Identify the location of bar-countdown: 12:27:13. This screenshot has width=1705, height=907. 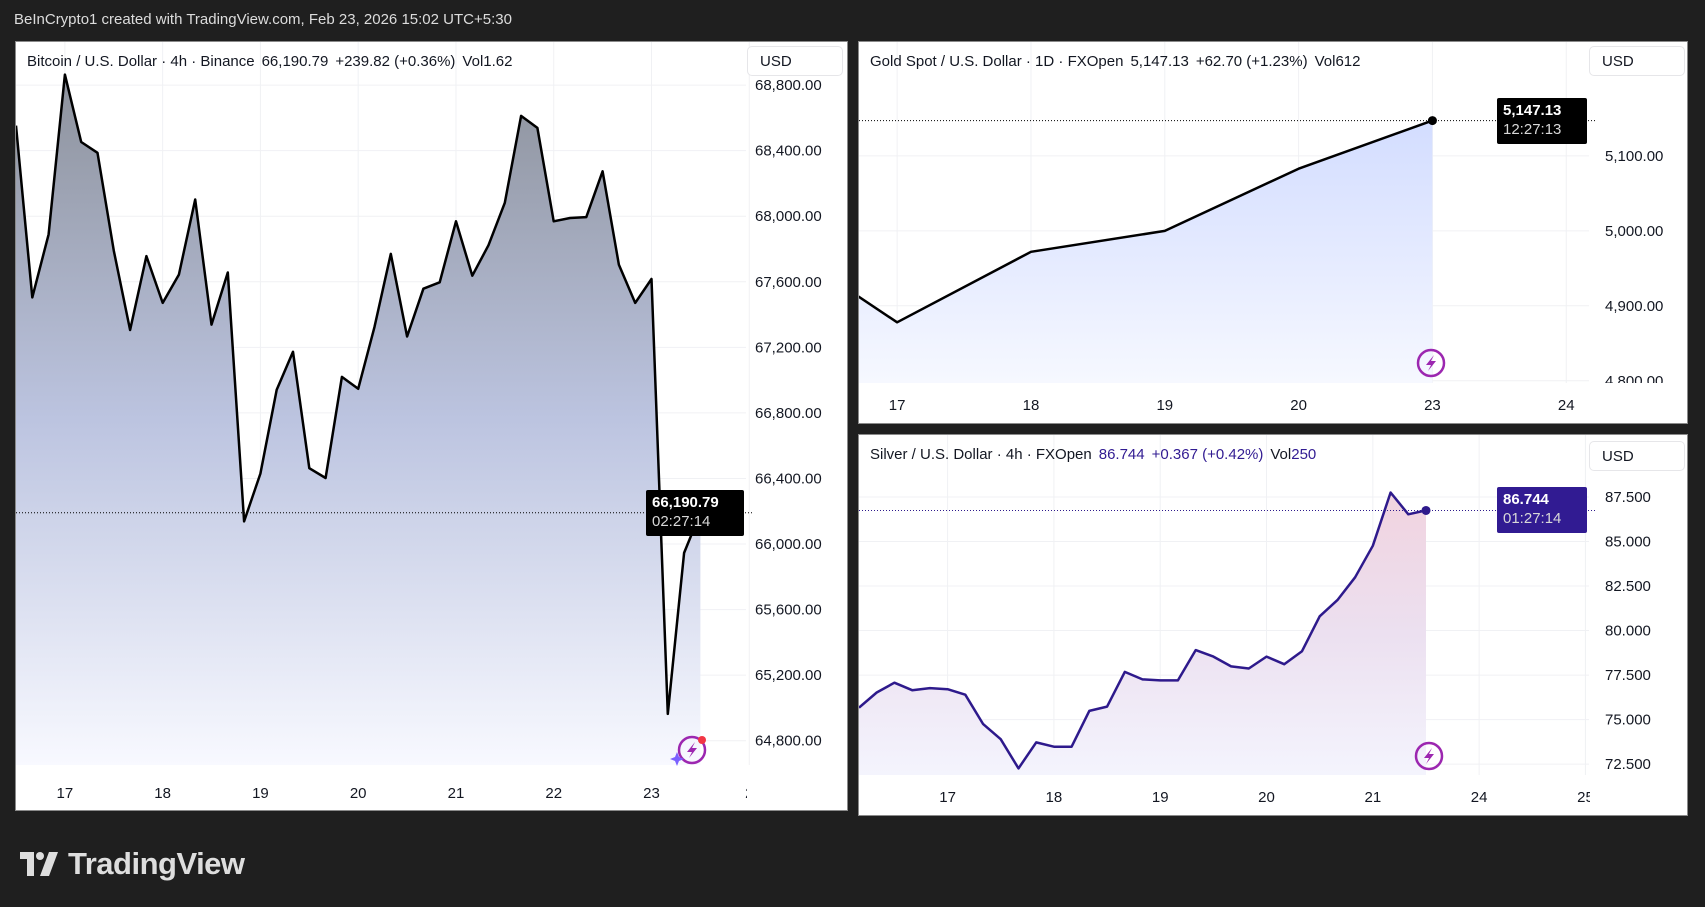
(1532, 129).